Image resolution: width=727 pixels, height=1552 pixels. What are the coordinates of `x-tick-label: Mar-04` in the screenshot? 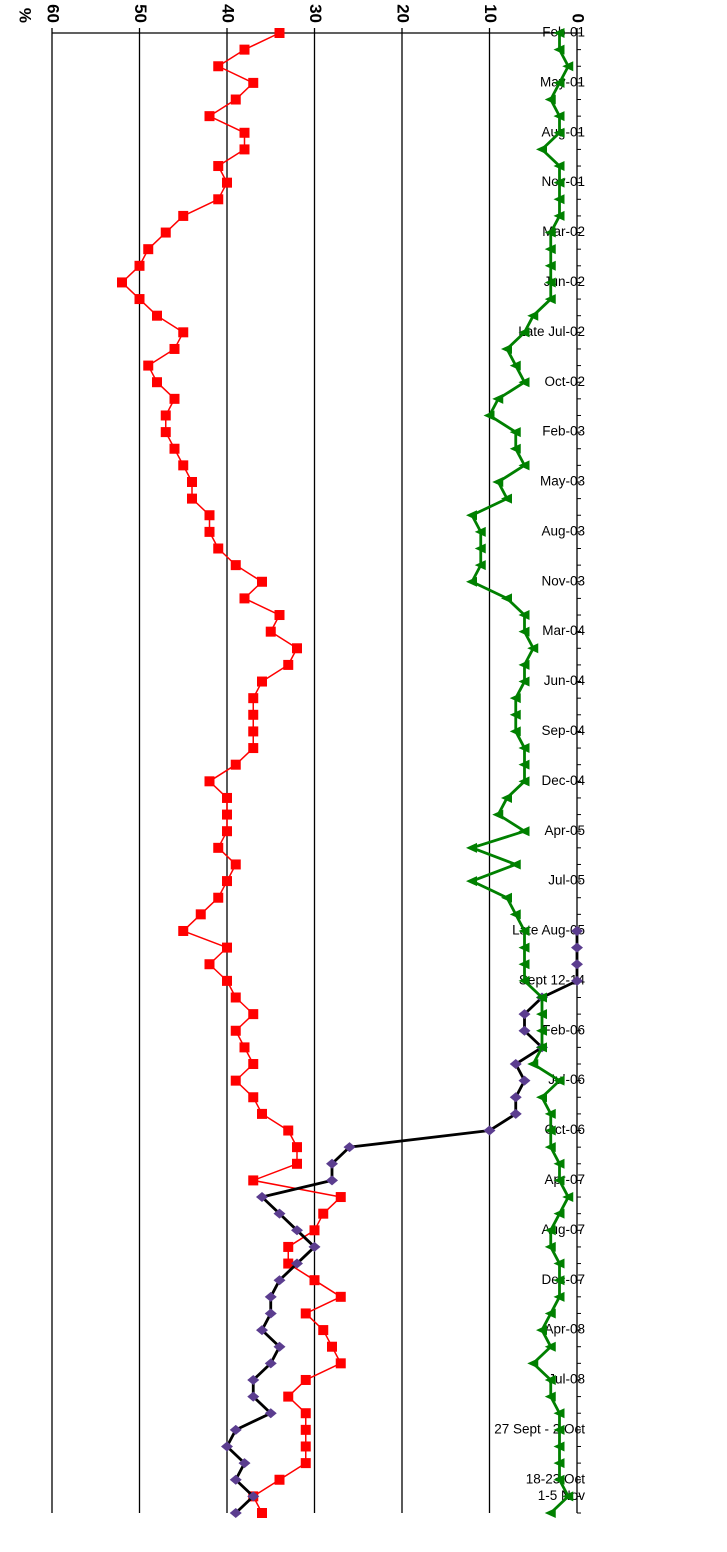 It's located at (563, 630).